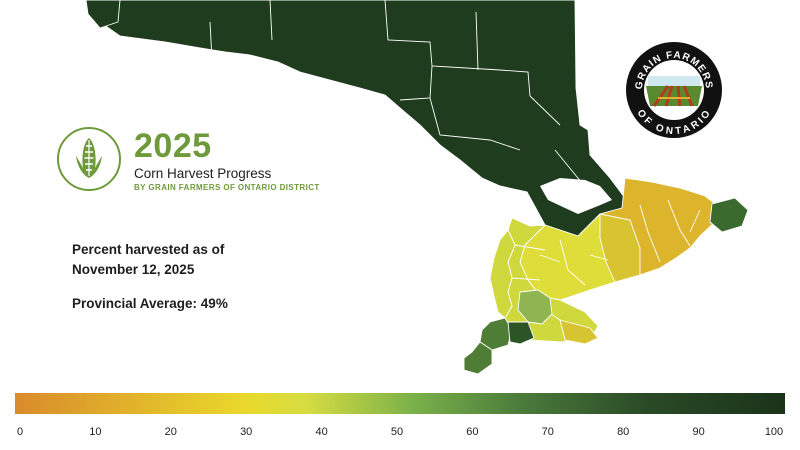 This screenshot has height=450, width=800. What do you see at coordinates (576, 196) in the screenshot?
I see `water-georgian-bay` at bounding box center [576, 196].